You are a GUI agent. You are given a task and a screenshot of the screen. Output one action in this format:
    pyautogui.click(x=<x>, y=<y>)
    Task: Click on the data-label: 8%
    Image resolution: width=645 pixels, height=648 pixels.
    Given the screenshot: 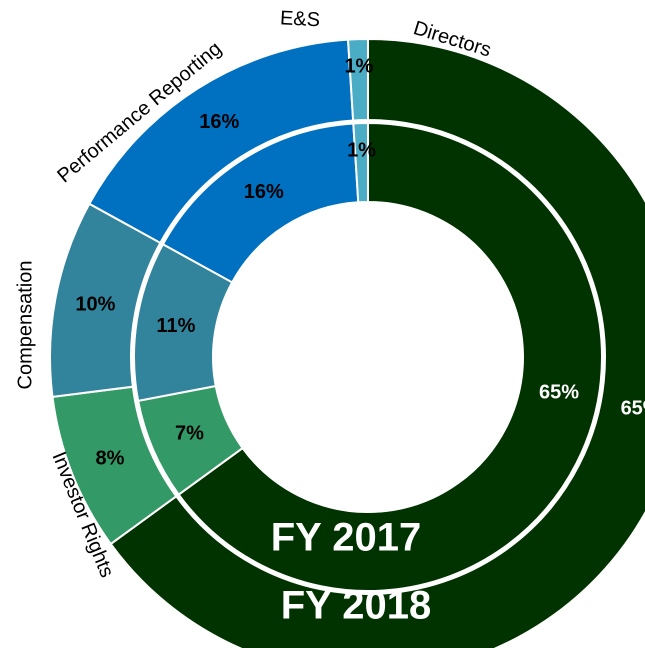 What is the action you would take?
    pyautogui.click(x=110, y=458)
    